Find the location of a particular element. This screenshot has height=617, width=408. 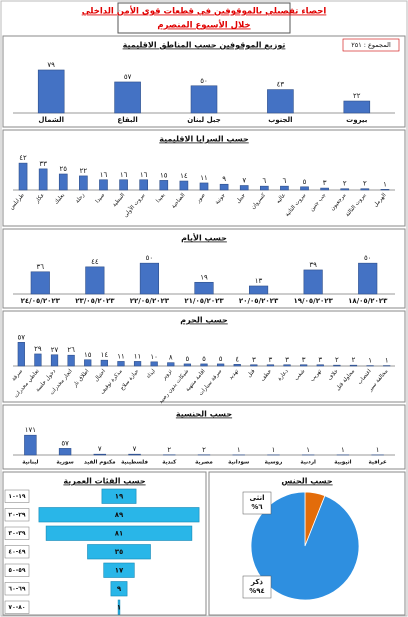

x-tick-label: ١٨/٠٥/٢٠٢٣ is located at coordinates (368, 301).